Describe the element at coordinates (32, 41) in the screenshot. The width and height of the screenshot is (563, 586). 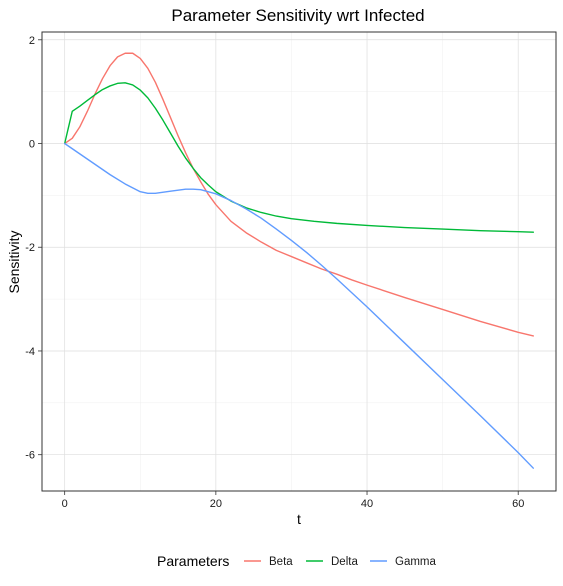
I see `y-tick-label: 2` at that location.